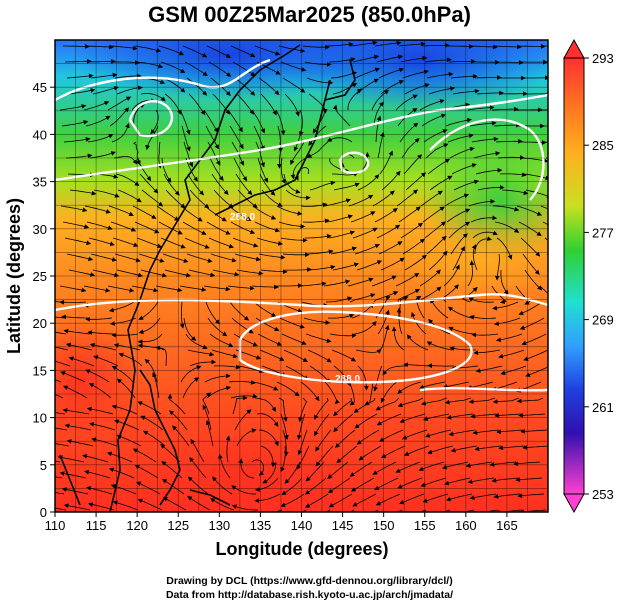 The height and width of the screenshot is (605, 619). What do you see at coordinates (96, 525) in the screenshot?
I see `x-tick-label: 115` at bounding box center [96, 525].